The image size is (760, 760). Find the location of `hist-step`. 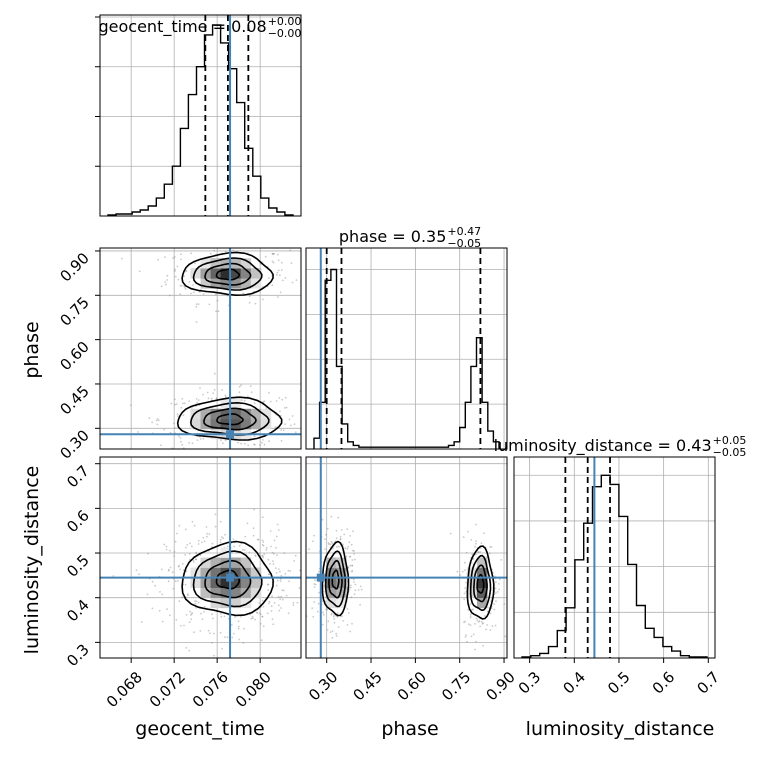

hist-step is located at coordinates (406, 358).